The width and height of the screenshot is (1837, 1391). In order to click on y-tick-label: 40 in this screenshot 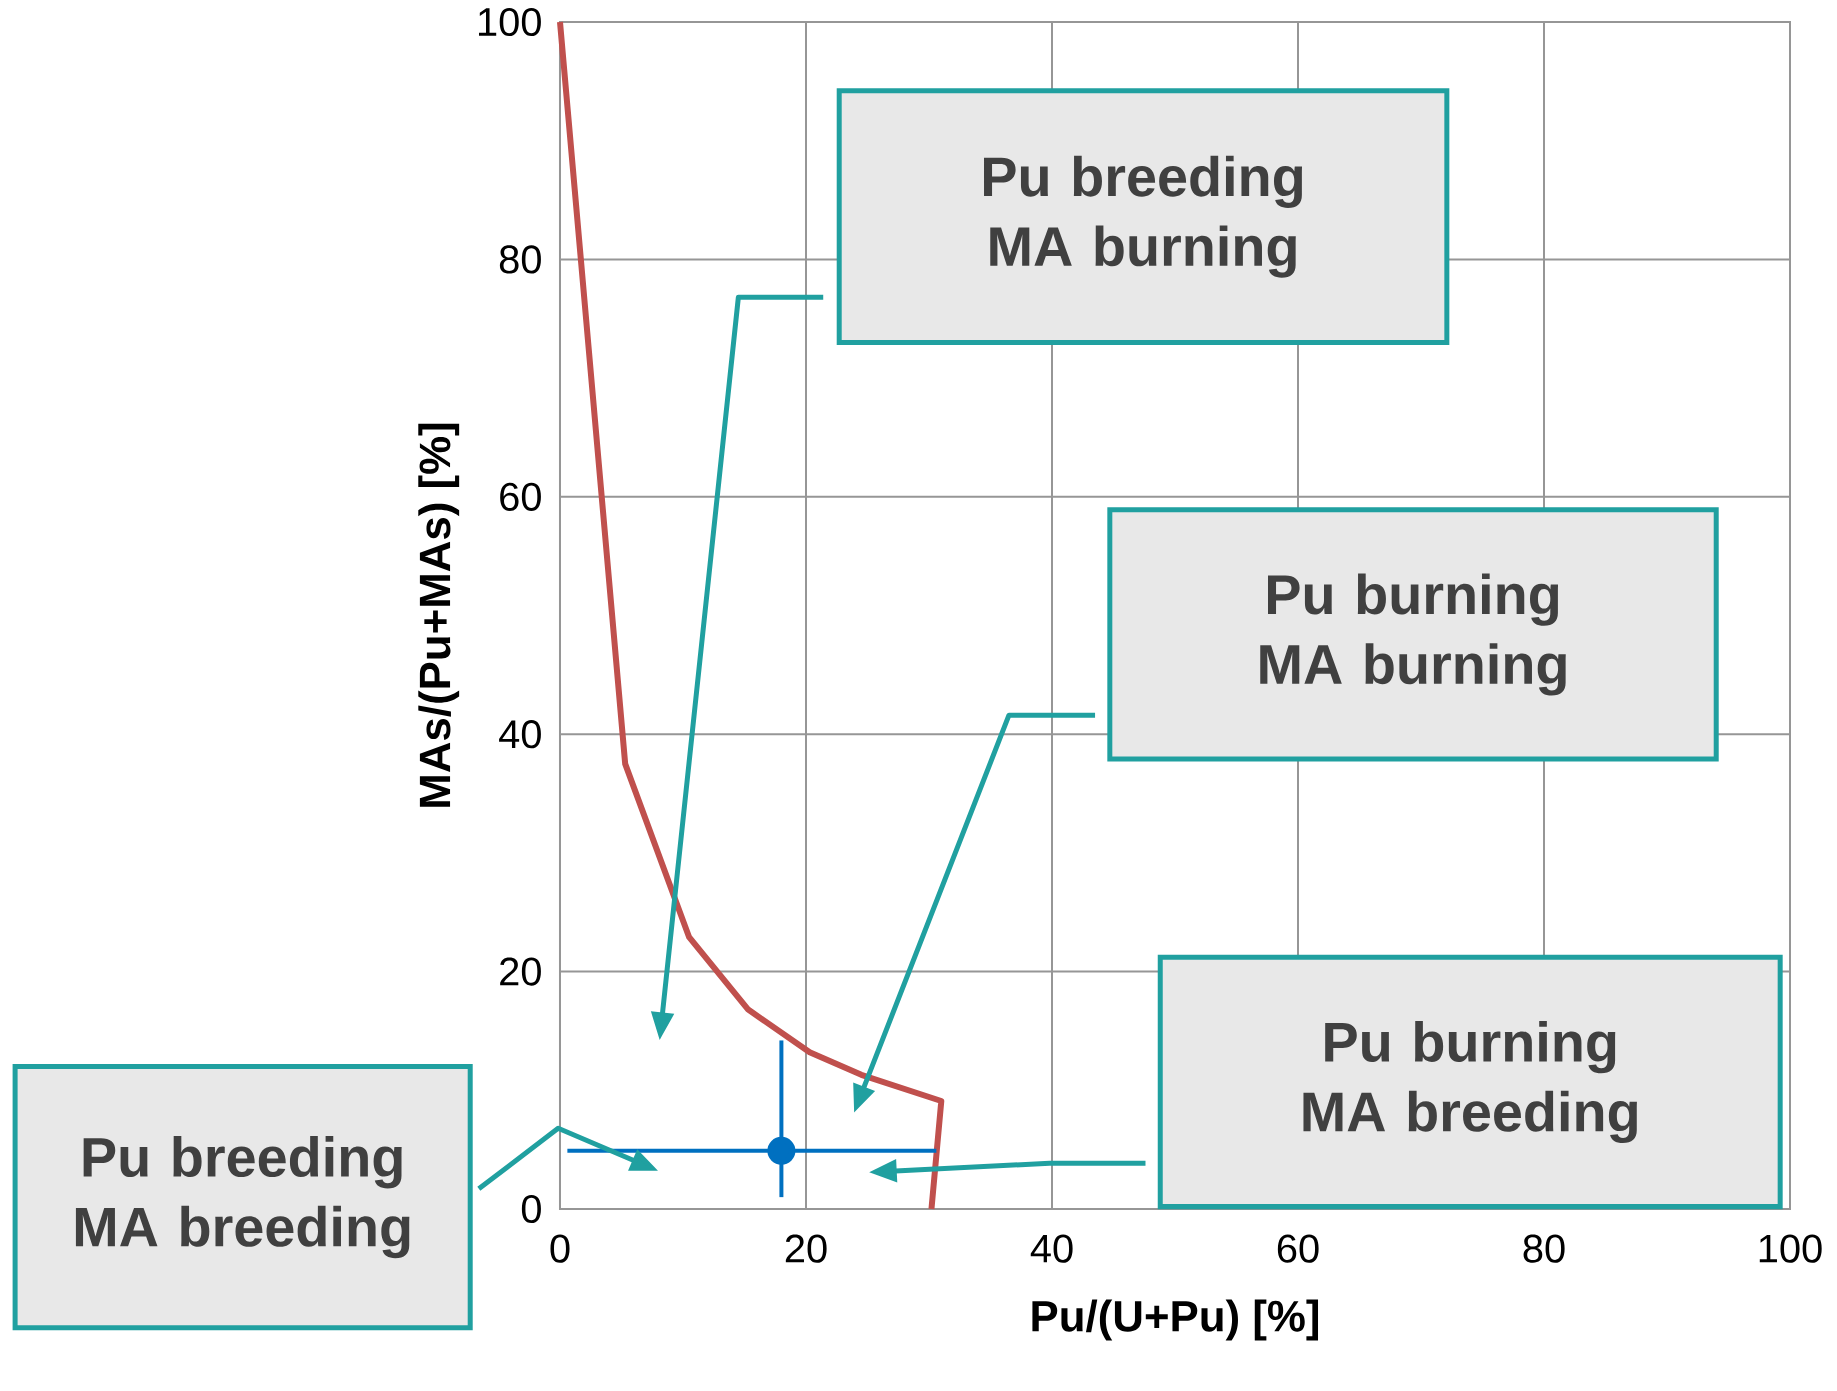, I will do `click(520, 734)`.